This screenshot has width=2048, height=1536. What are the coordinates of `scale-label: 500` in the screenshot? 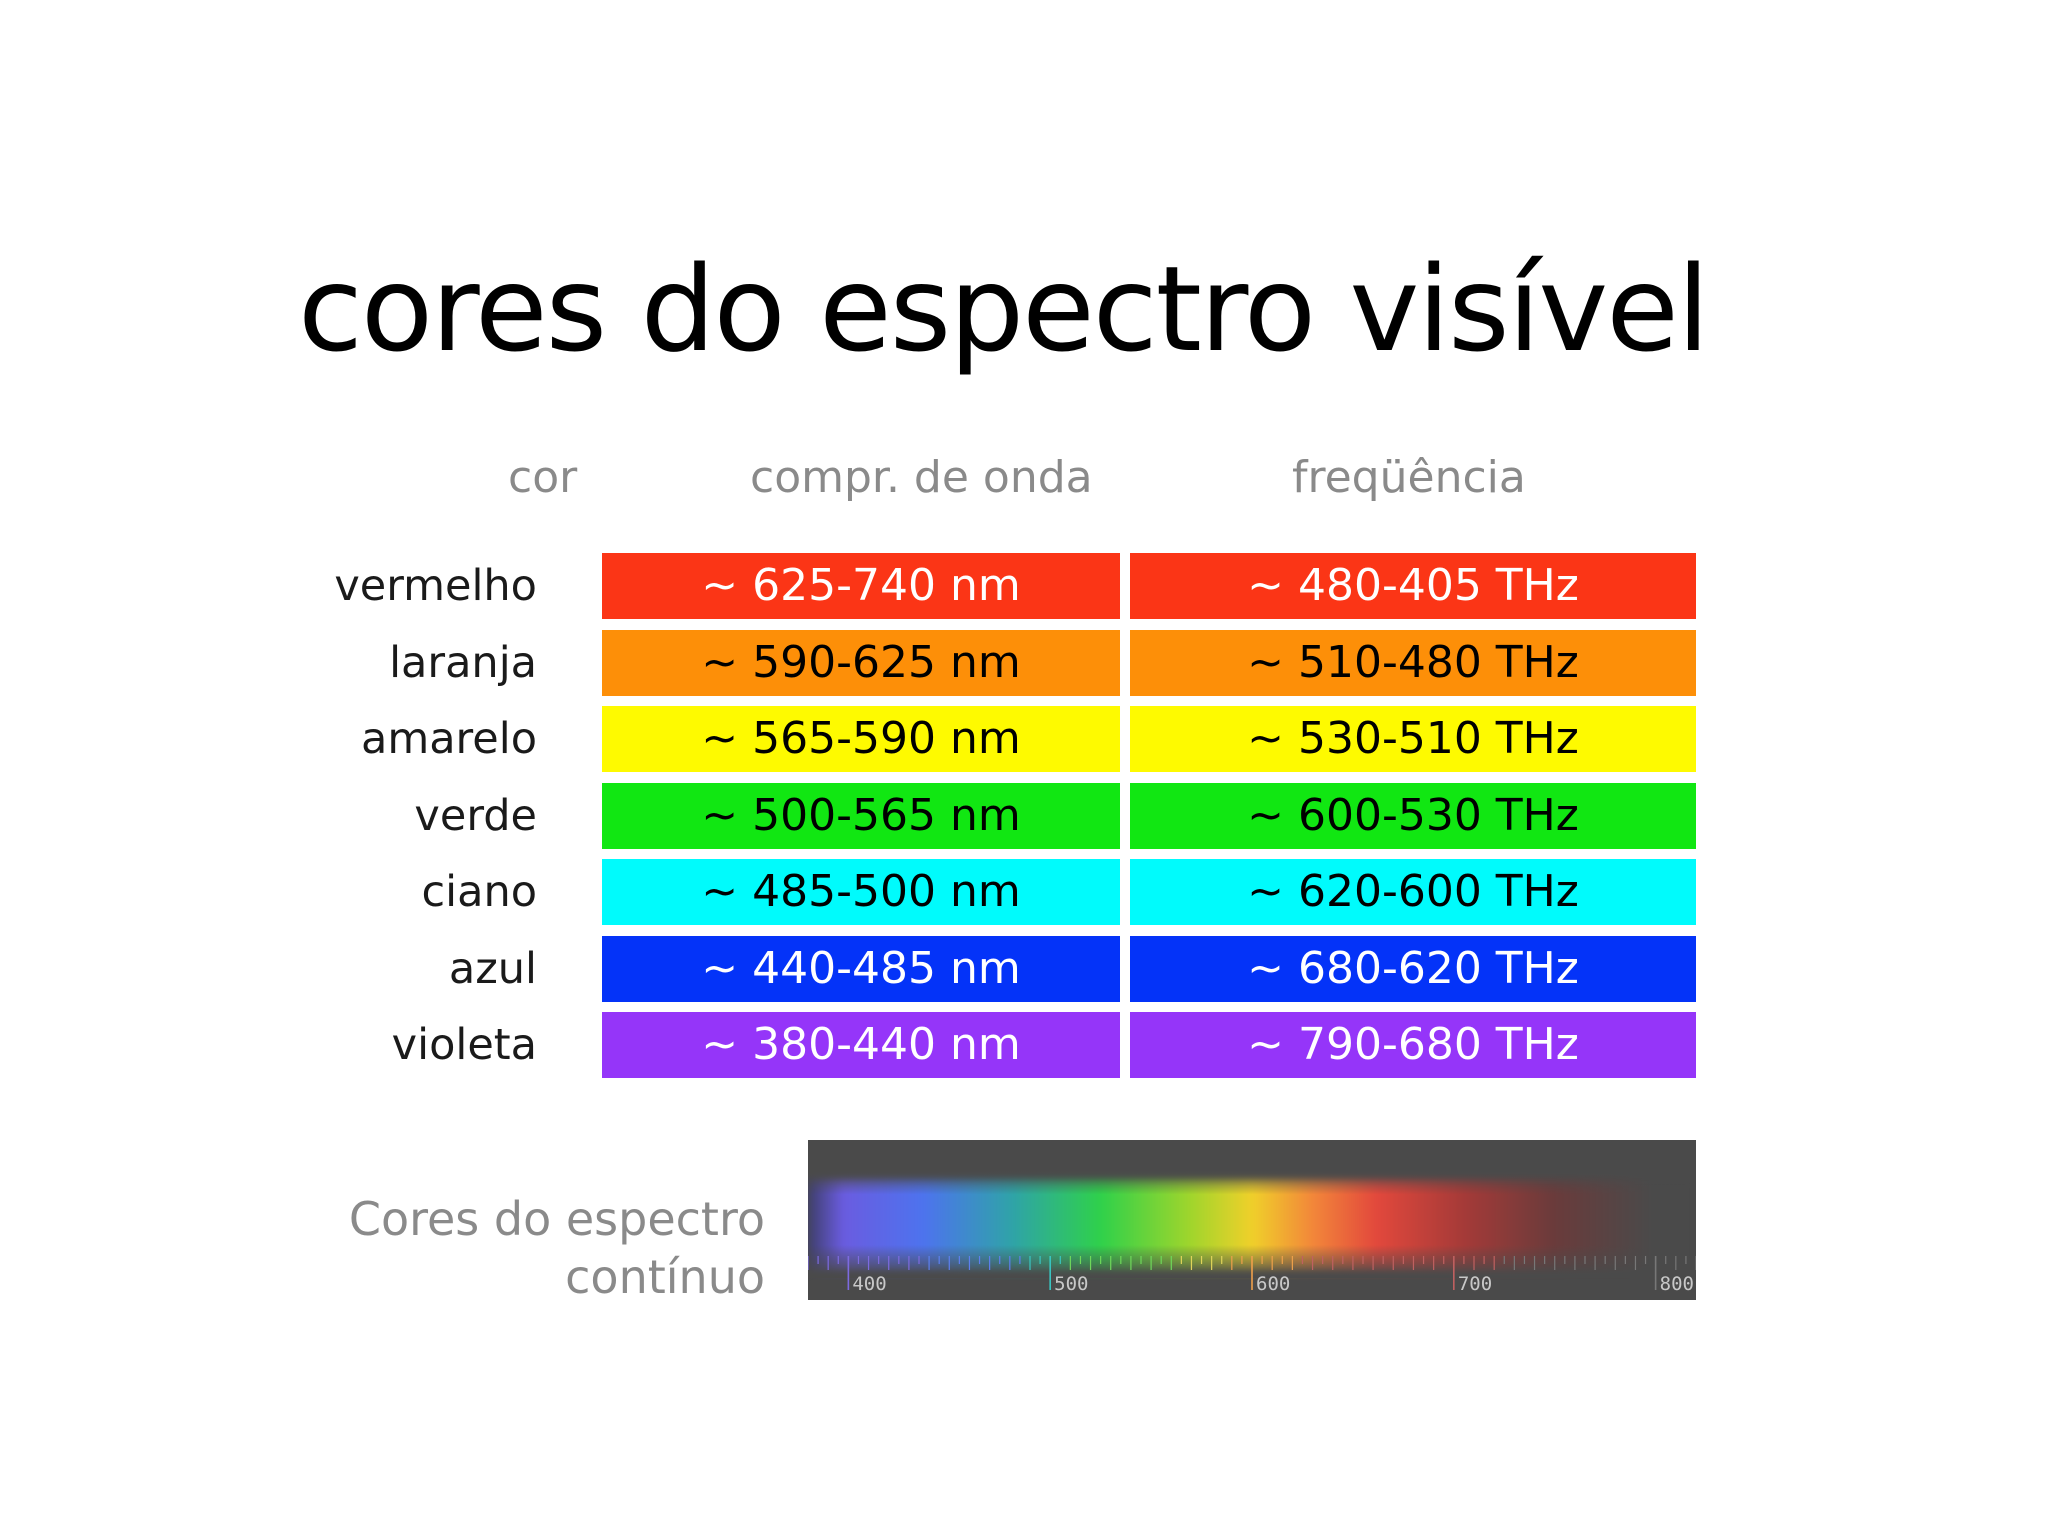 It's located at (1071, 1284).